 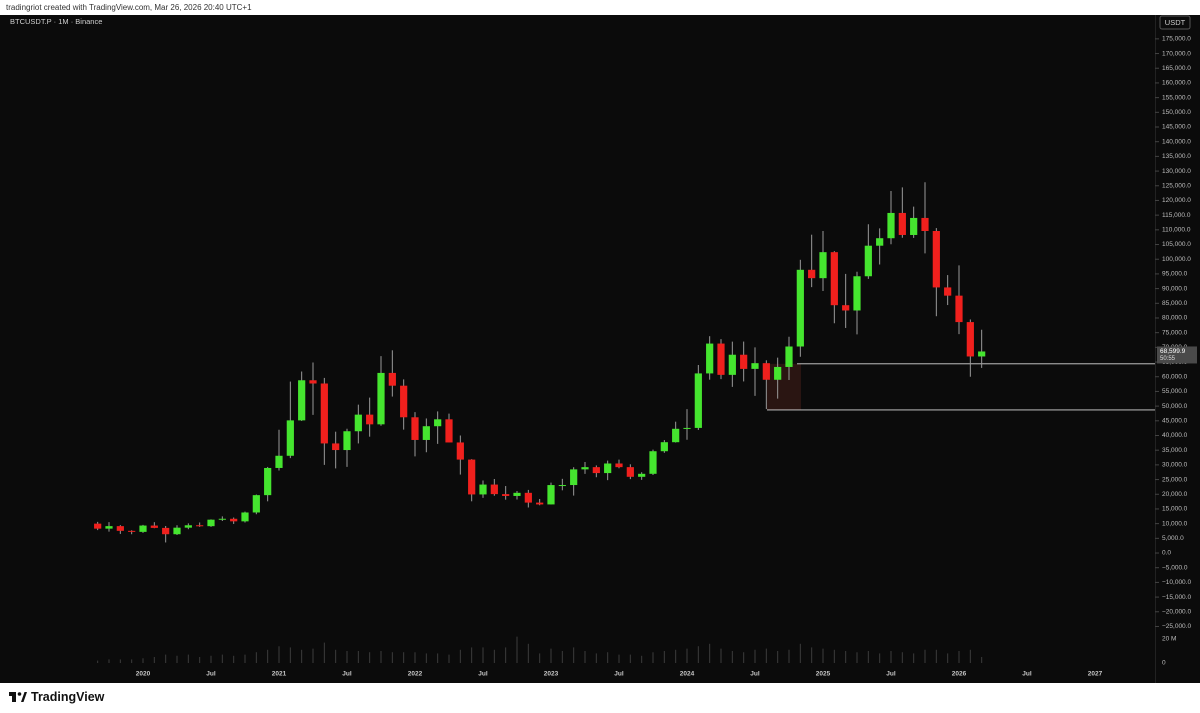 I want to click on y-tick-label: 40,000.0, so click(x=1175, y=435).